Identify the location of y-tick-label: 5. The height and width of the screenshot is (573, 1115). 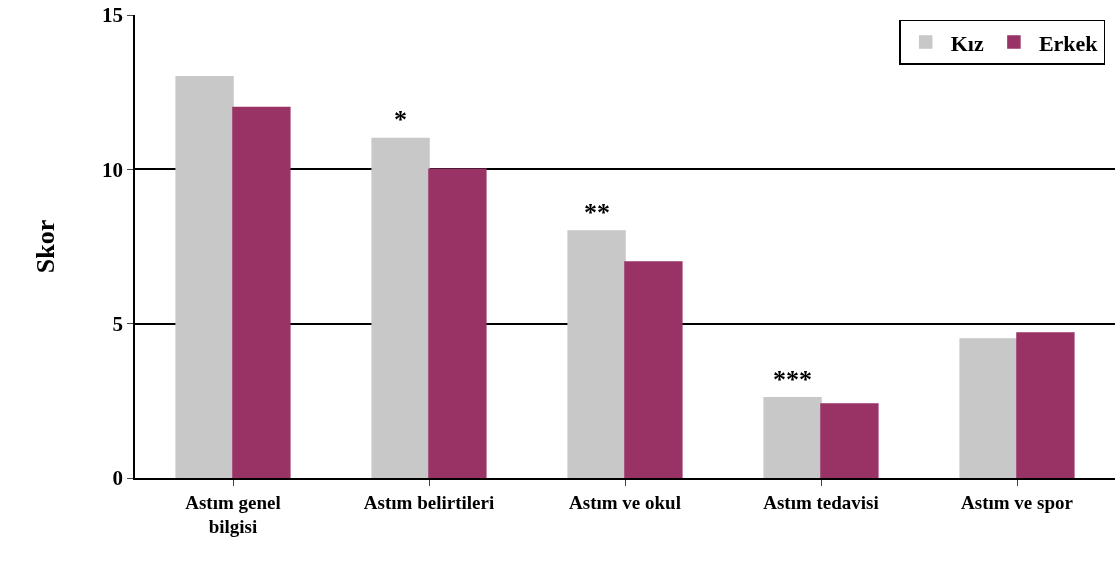
(118, 324).